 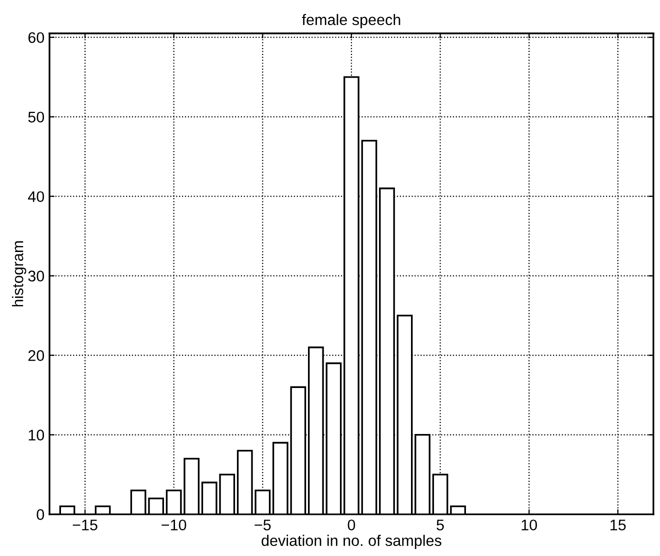 I want to click on x-tick-label: 5, so click(x=440, y=525).